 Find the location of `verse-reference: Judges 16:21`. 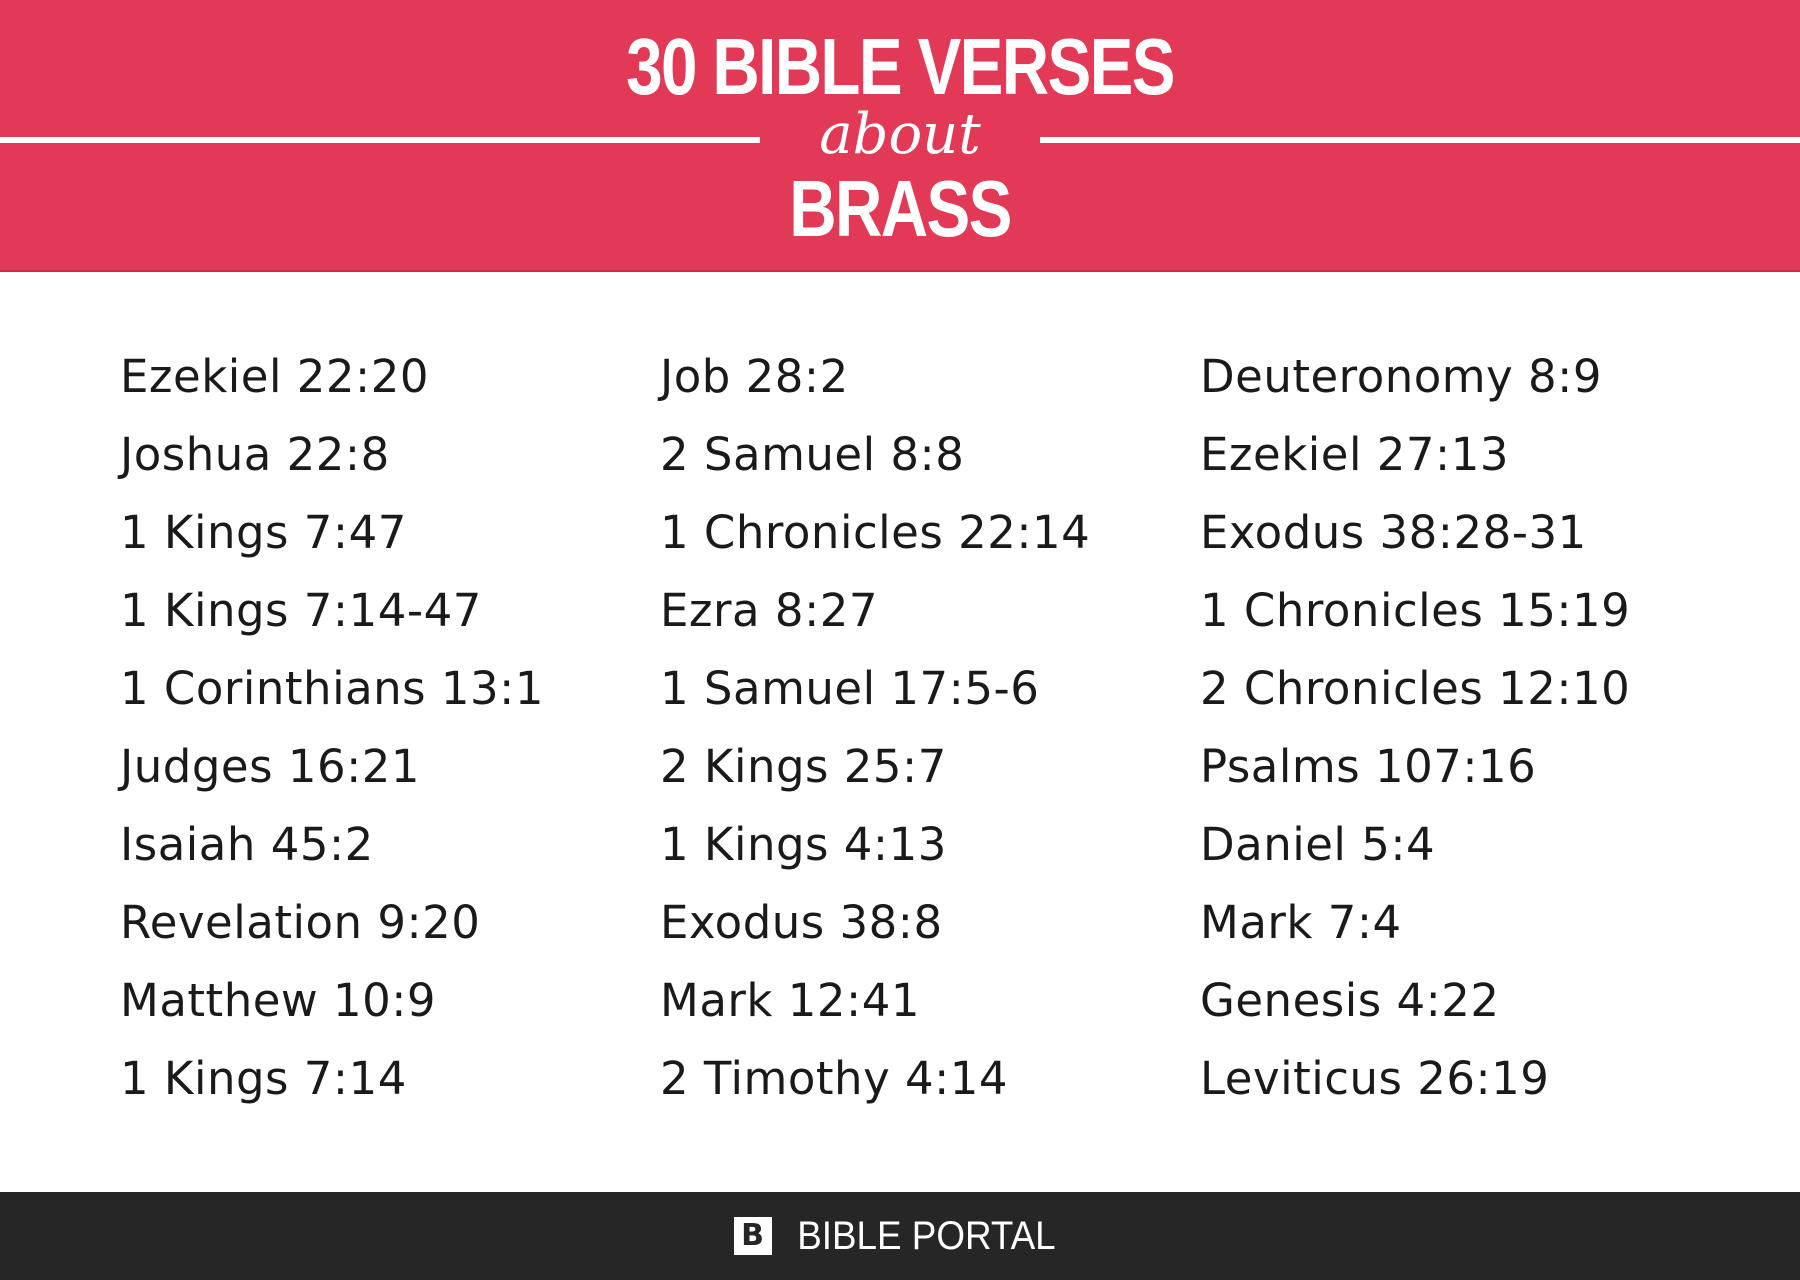

verse-reference: Judges 16:21 is located at coordinates (270, 766).